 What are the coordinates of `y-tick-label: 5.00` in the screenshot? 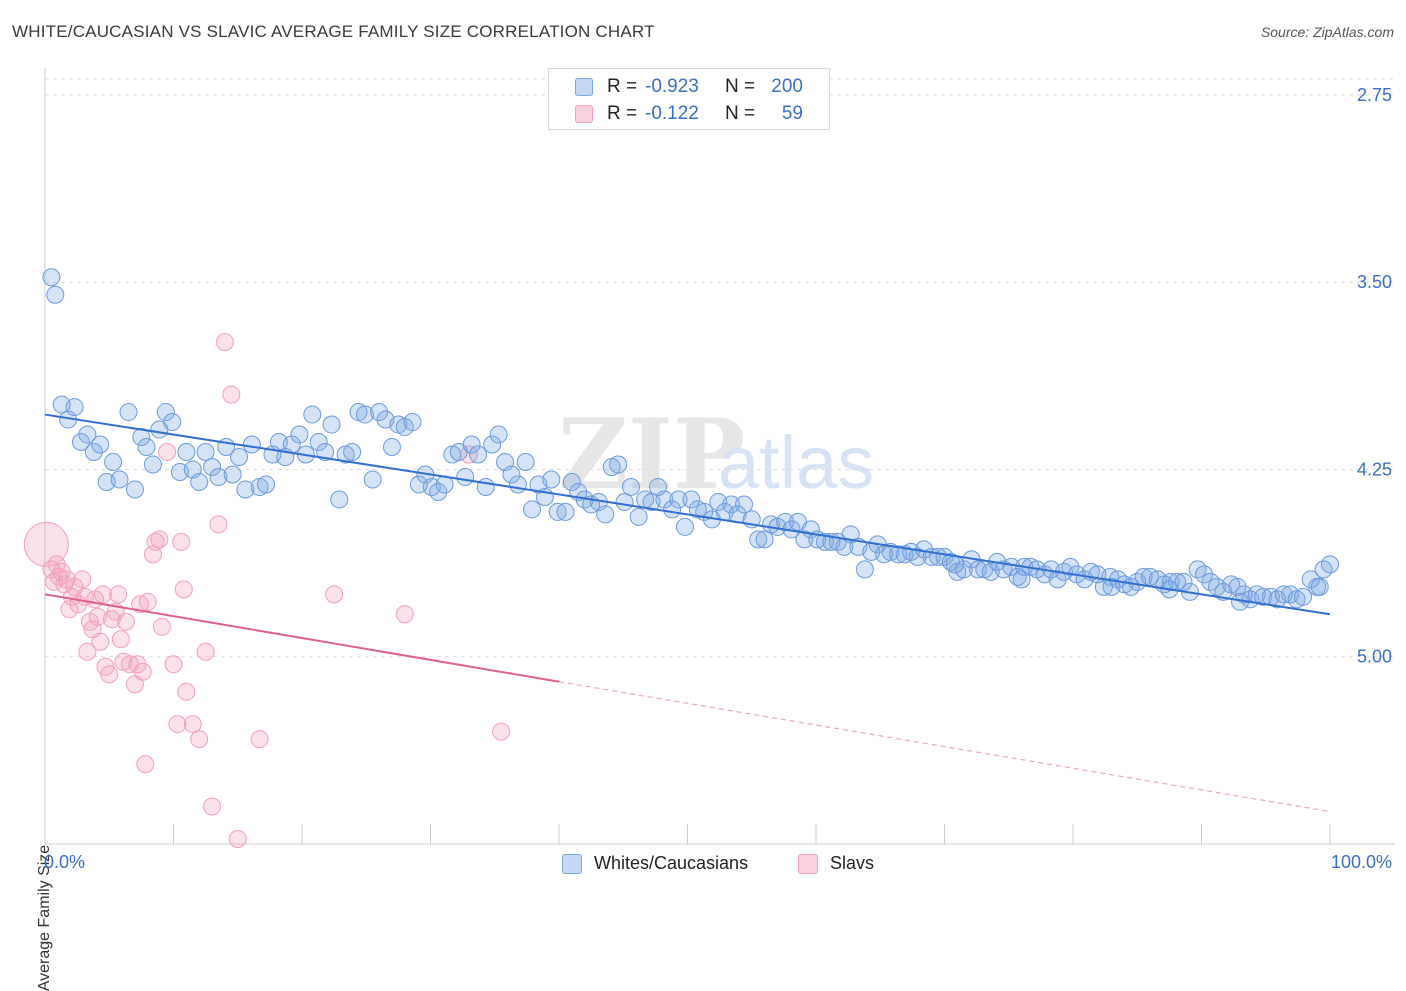 It's located at (1374, 657).